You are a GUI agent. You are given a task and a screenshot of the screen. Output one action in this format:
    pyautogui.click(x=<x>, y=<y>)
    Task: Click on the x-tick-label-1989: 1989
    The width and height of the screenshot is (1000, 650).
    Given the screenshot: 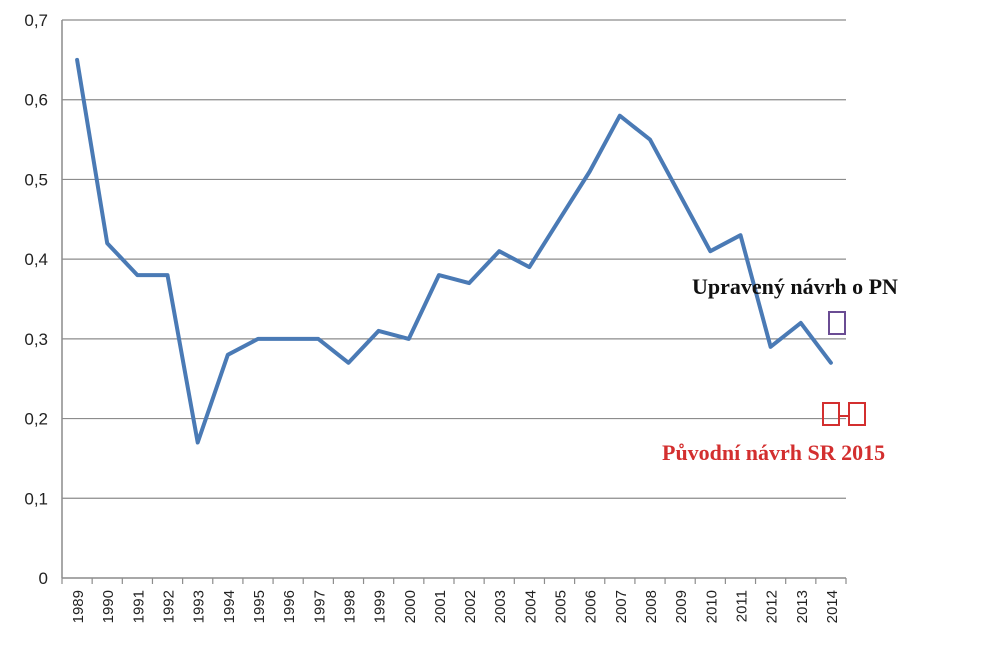 What is the action you would take?
    pyautogui.click(x=78, y=606)
    